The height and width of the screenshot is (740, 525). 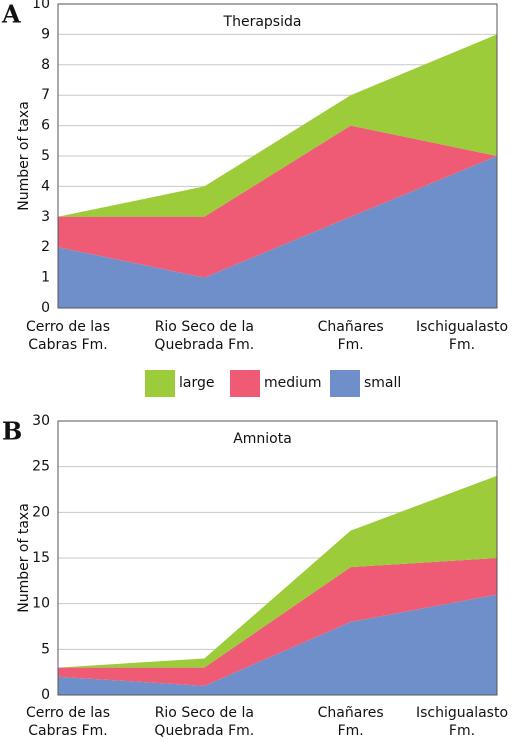 I want to click on y-tick-label: 6, so click(x=45, y=126).